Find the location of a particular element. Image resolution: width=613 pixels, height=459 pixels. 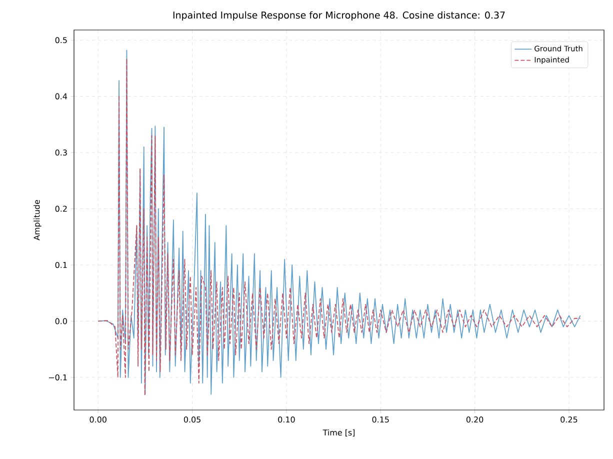

chart-title: Inpainted Impulse Response for Microphone 48. Cosine distance: 0.37 is located at coordinates (339, 15).